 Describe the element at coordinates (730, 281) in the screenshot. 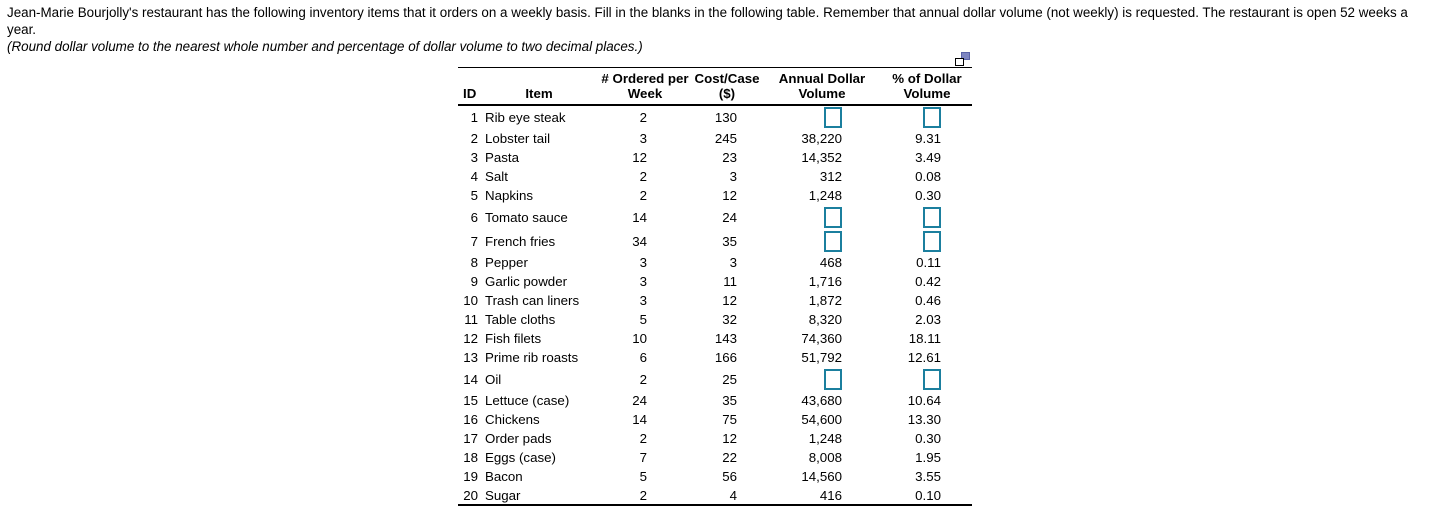

I see `cell-cost: 11` at that location.